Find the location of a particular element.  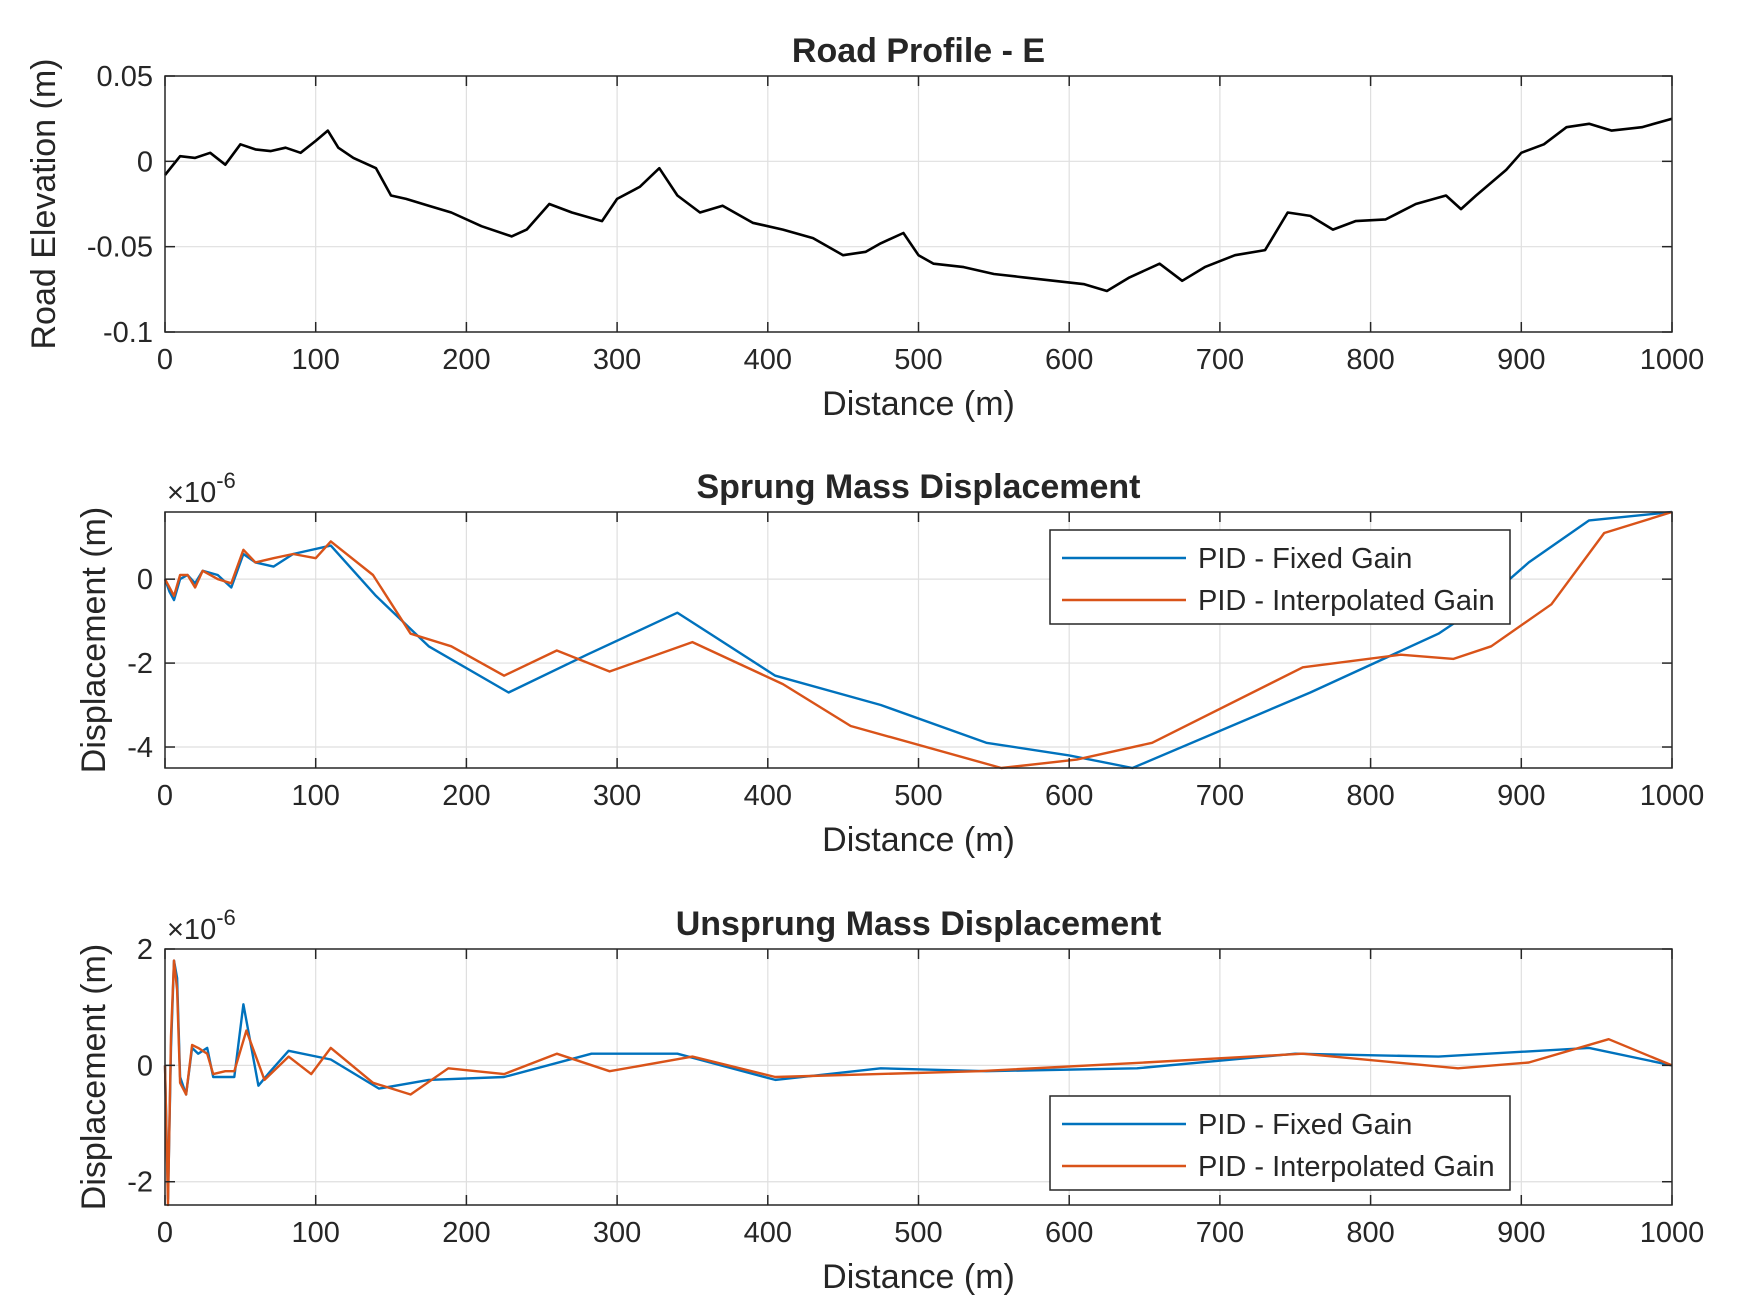

chart-title: Road Profile - E is located at coordinates (918, 51).